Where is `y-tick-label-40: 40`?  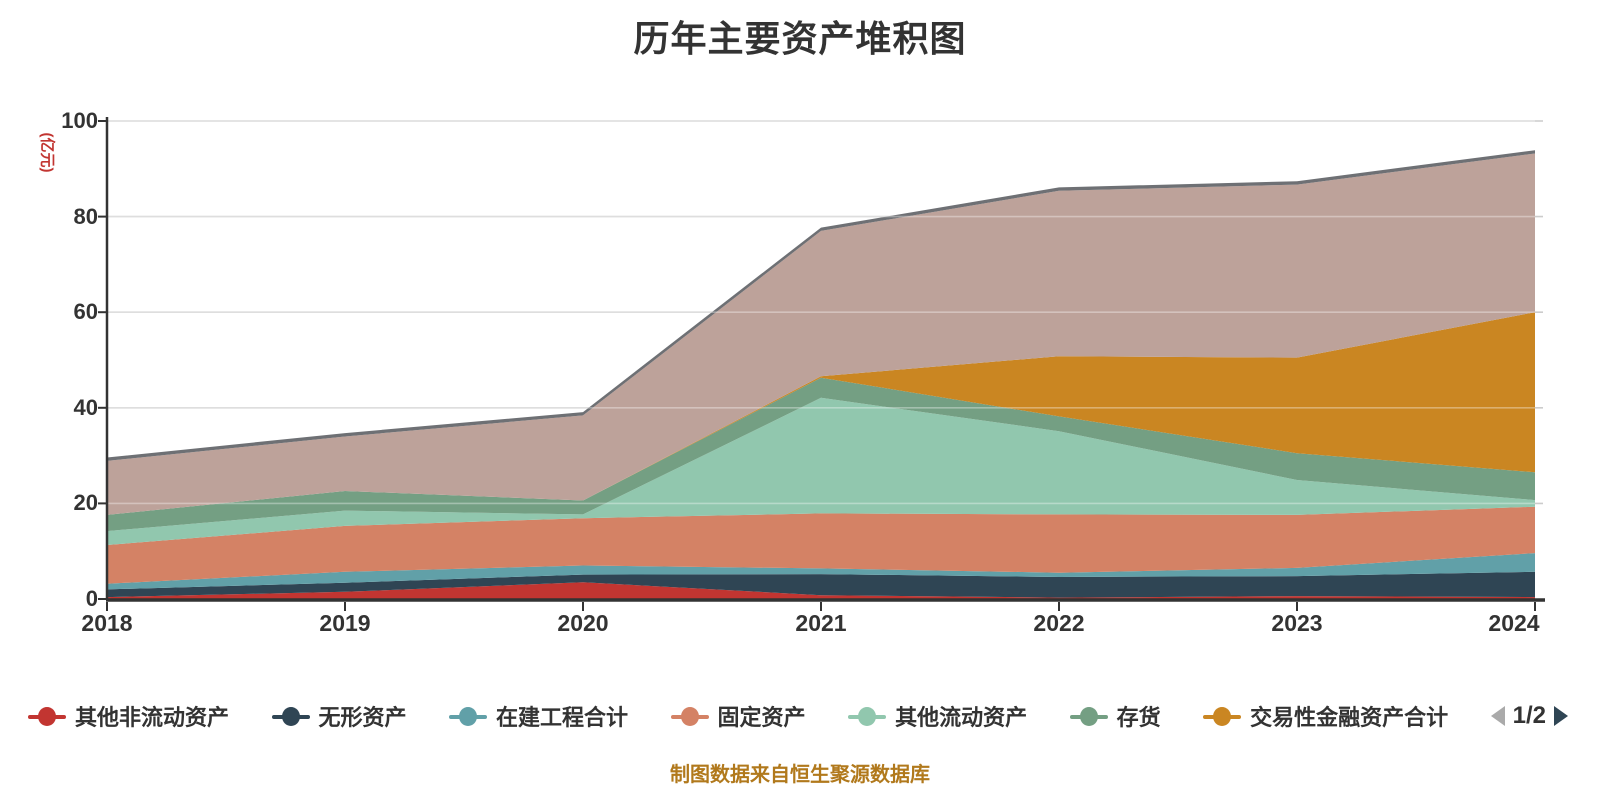
y-tick-label-40: 40 is located at coordinates (85, 407).